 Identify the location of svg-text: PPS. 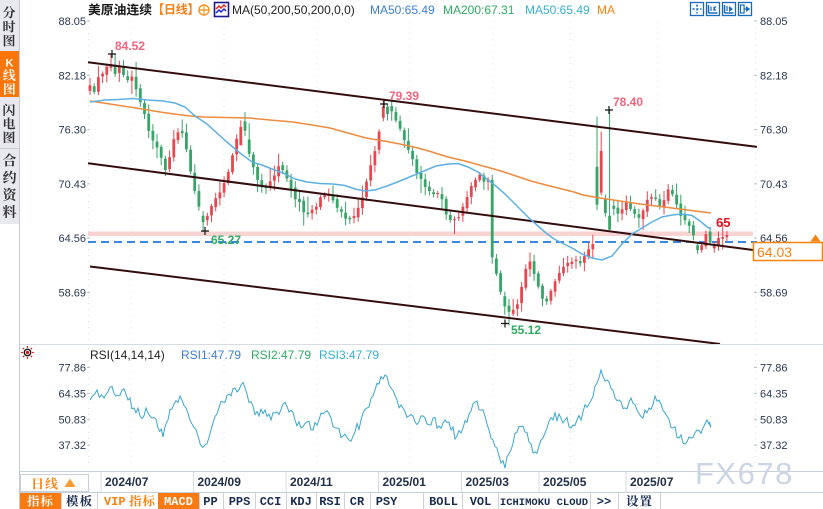
(240, 502).